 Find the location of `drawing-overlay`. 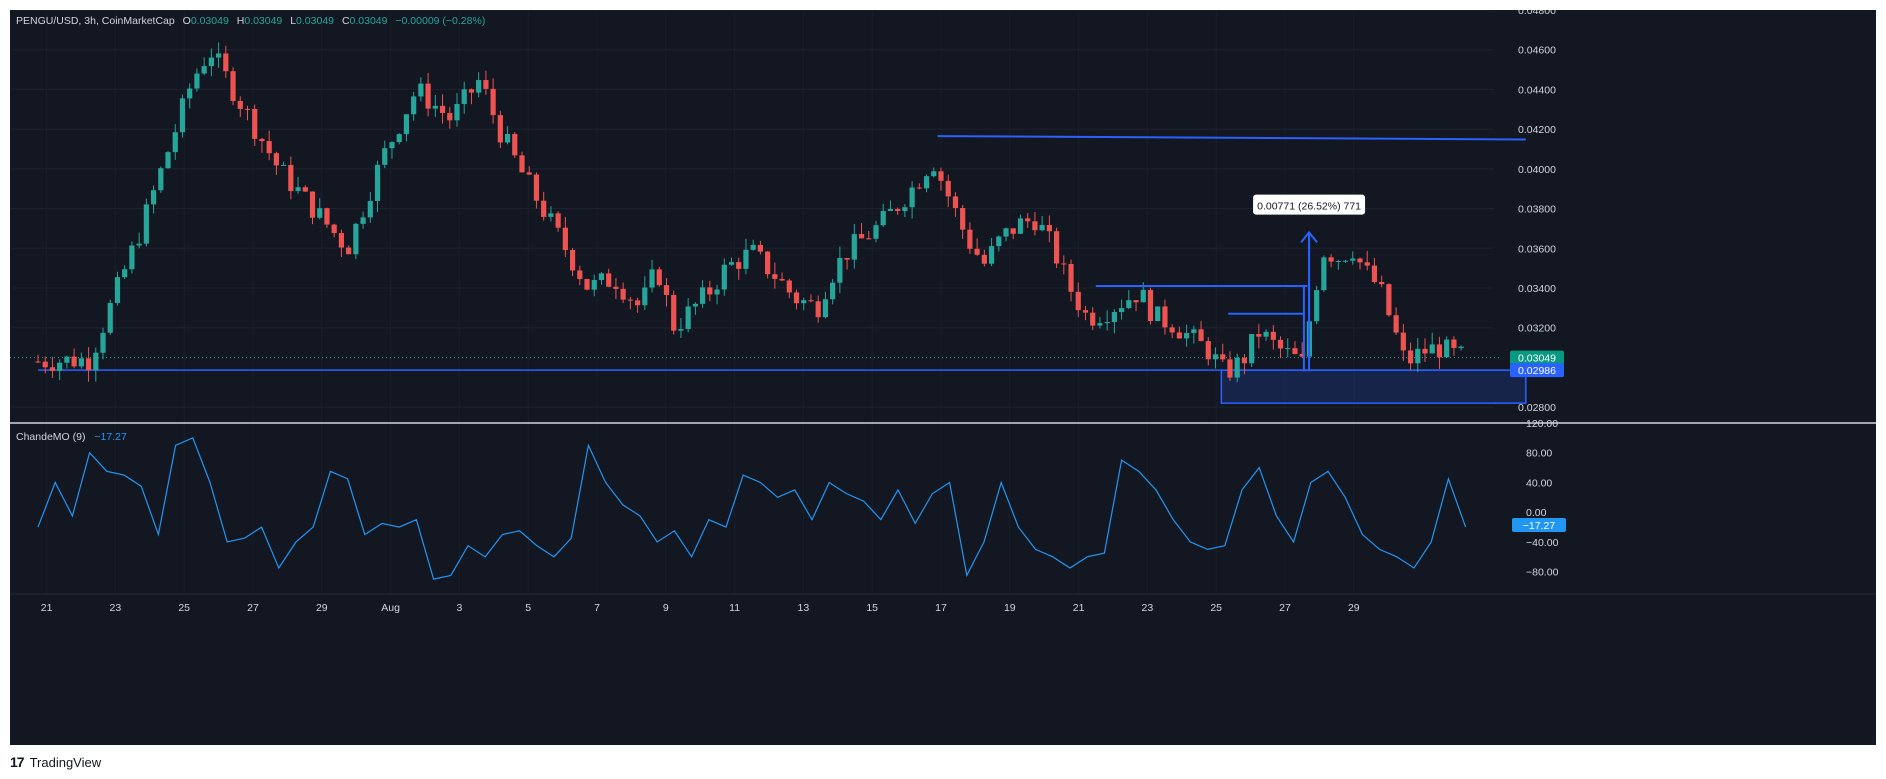

drawing-overlay is located at coordinates (1231, 253).